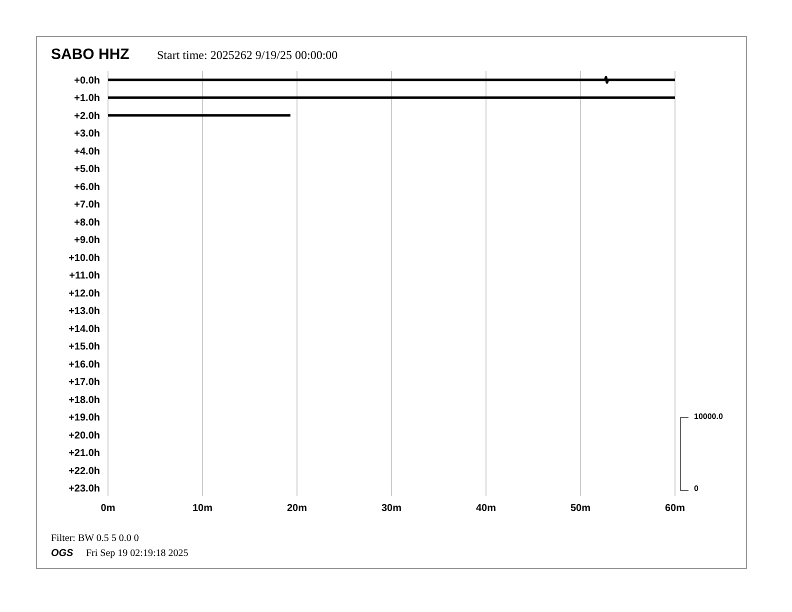  Describe the element at coordinates (87, 134) in the screenshot. I see `y-tick-label: +3.0h` at that location.